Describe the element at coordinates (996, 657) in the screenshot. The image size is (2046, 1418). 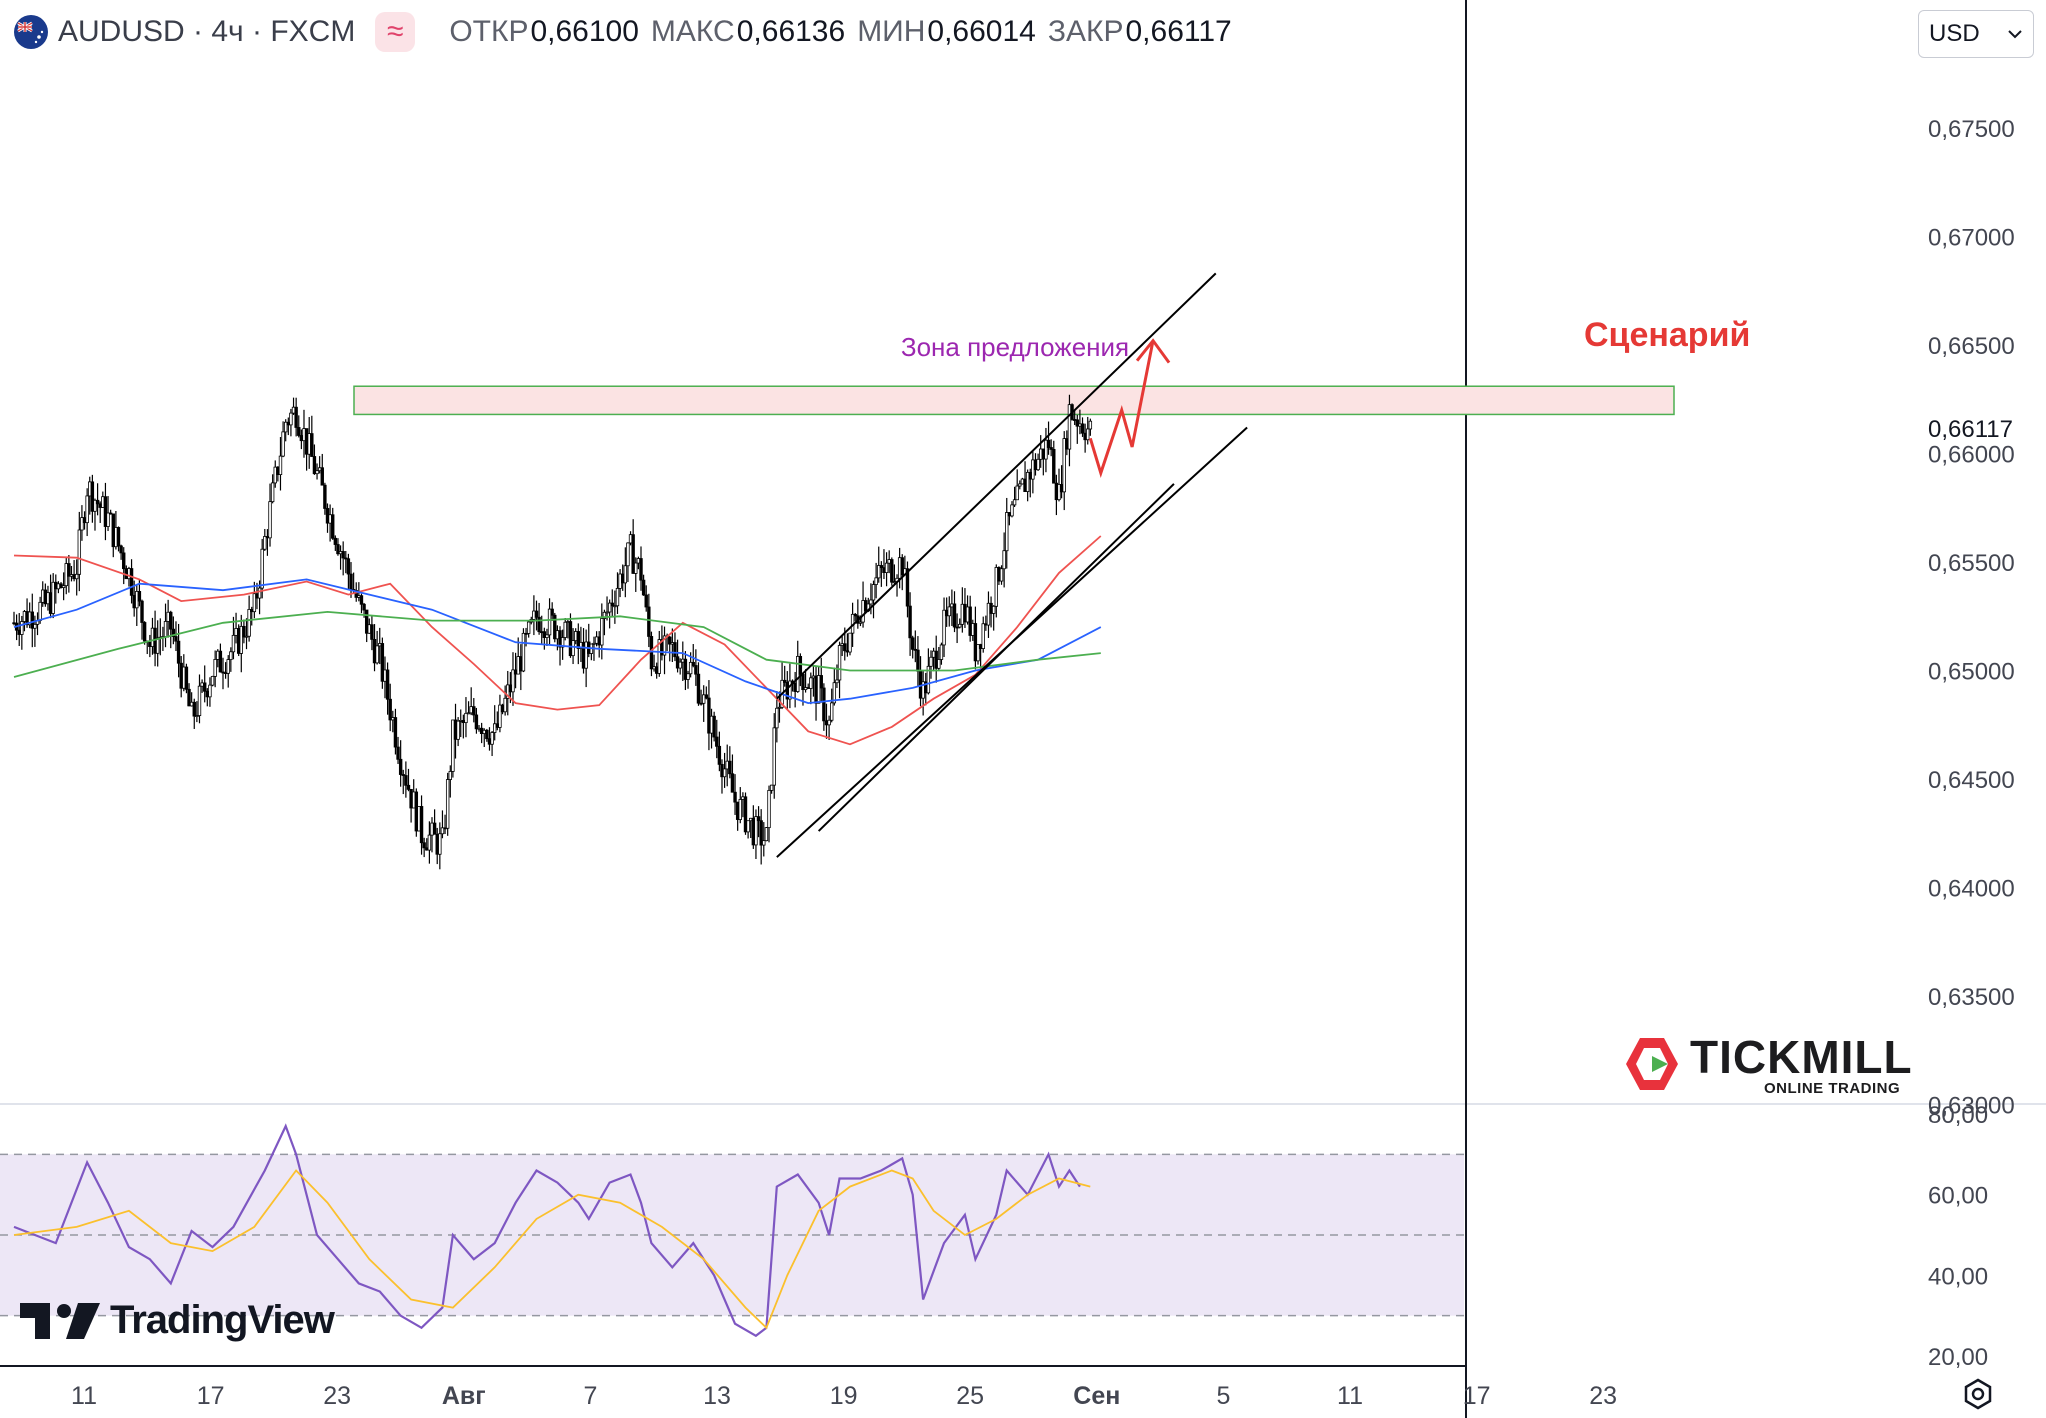
I see `channel-inner-line` at that location.